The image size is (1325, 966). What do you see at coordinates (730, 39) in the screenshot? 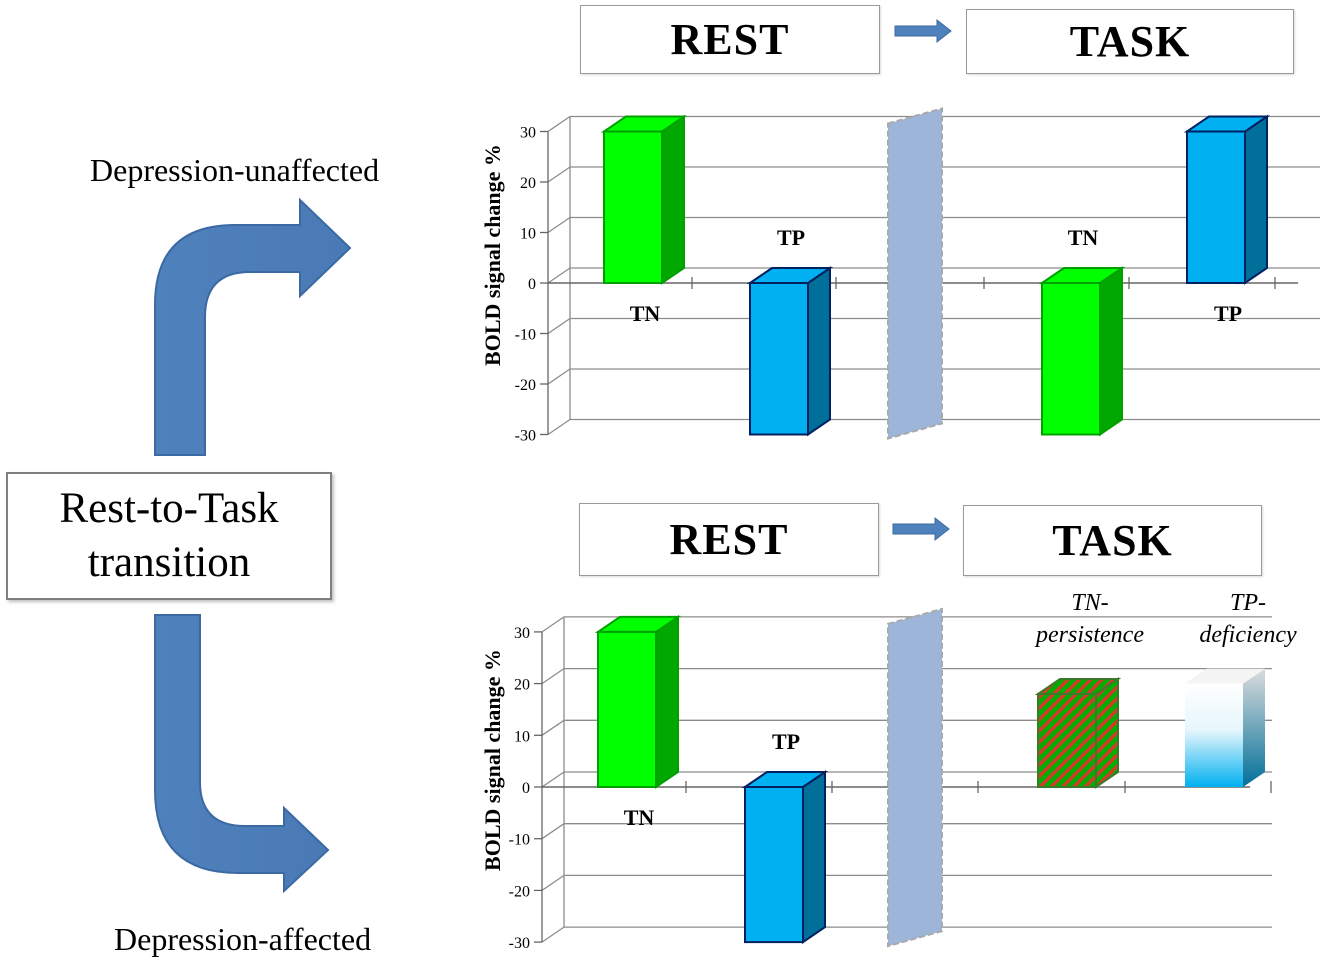
I see `top-rest-header: REST` at bounding box center [730, 39].